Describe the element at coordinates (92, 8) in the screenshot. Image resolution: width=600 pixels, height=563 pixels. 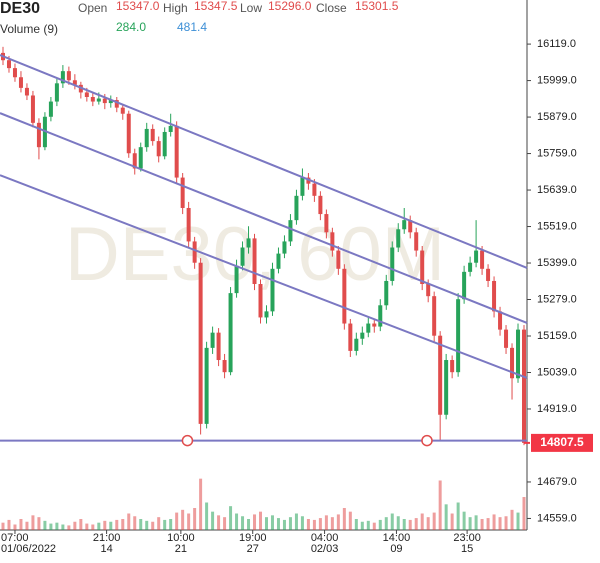
I see `open-label: Open` at that location.